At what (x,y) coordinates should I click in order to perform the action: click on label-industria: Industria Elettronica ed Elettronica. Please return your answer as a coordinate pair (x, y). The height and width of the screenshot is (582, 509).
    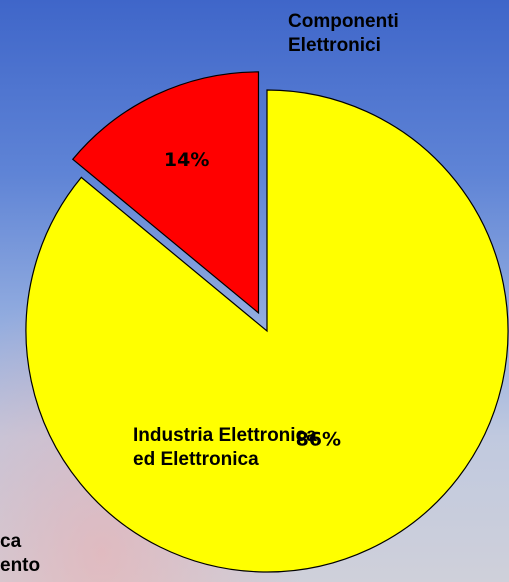
    Looking at the image, I should click on (225, 448).